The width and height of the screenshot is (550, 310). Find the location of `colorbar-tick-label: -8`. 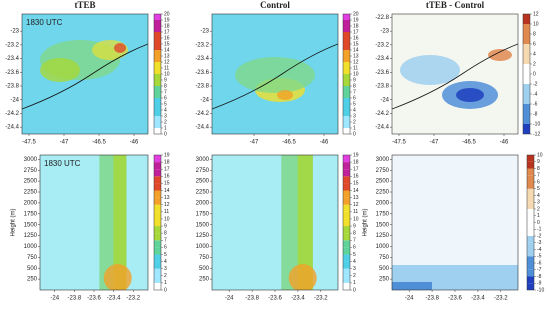

colorbar-tick-label: -8 is located at coordinates (539, 277).